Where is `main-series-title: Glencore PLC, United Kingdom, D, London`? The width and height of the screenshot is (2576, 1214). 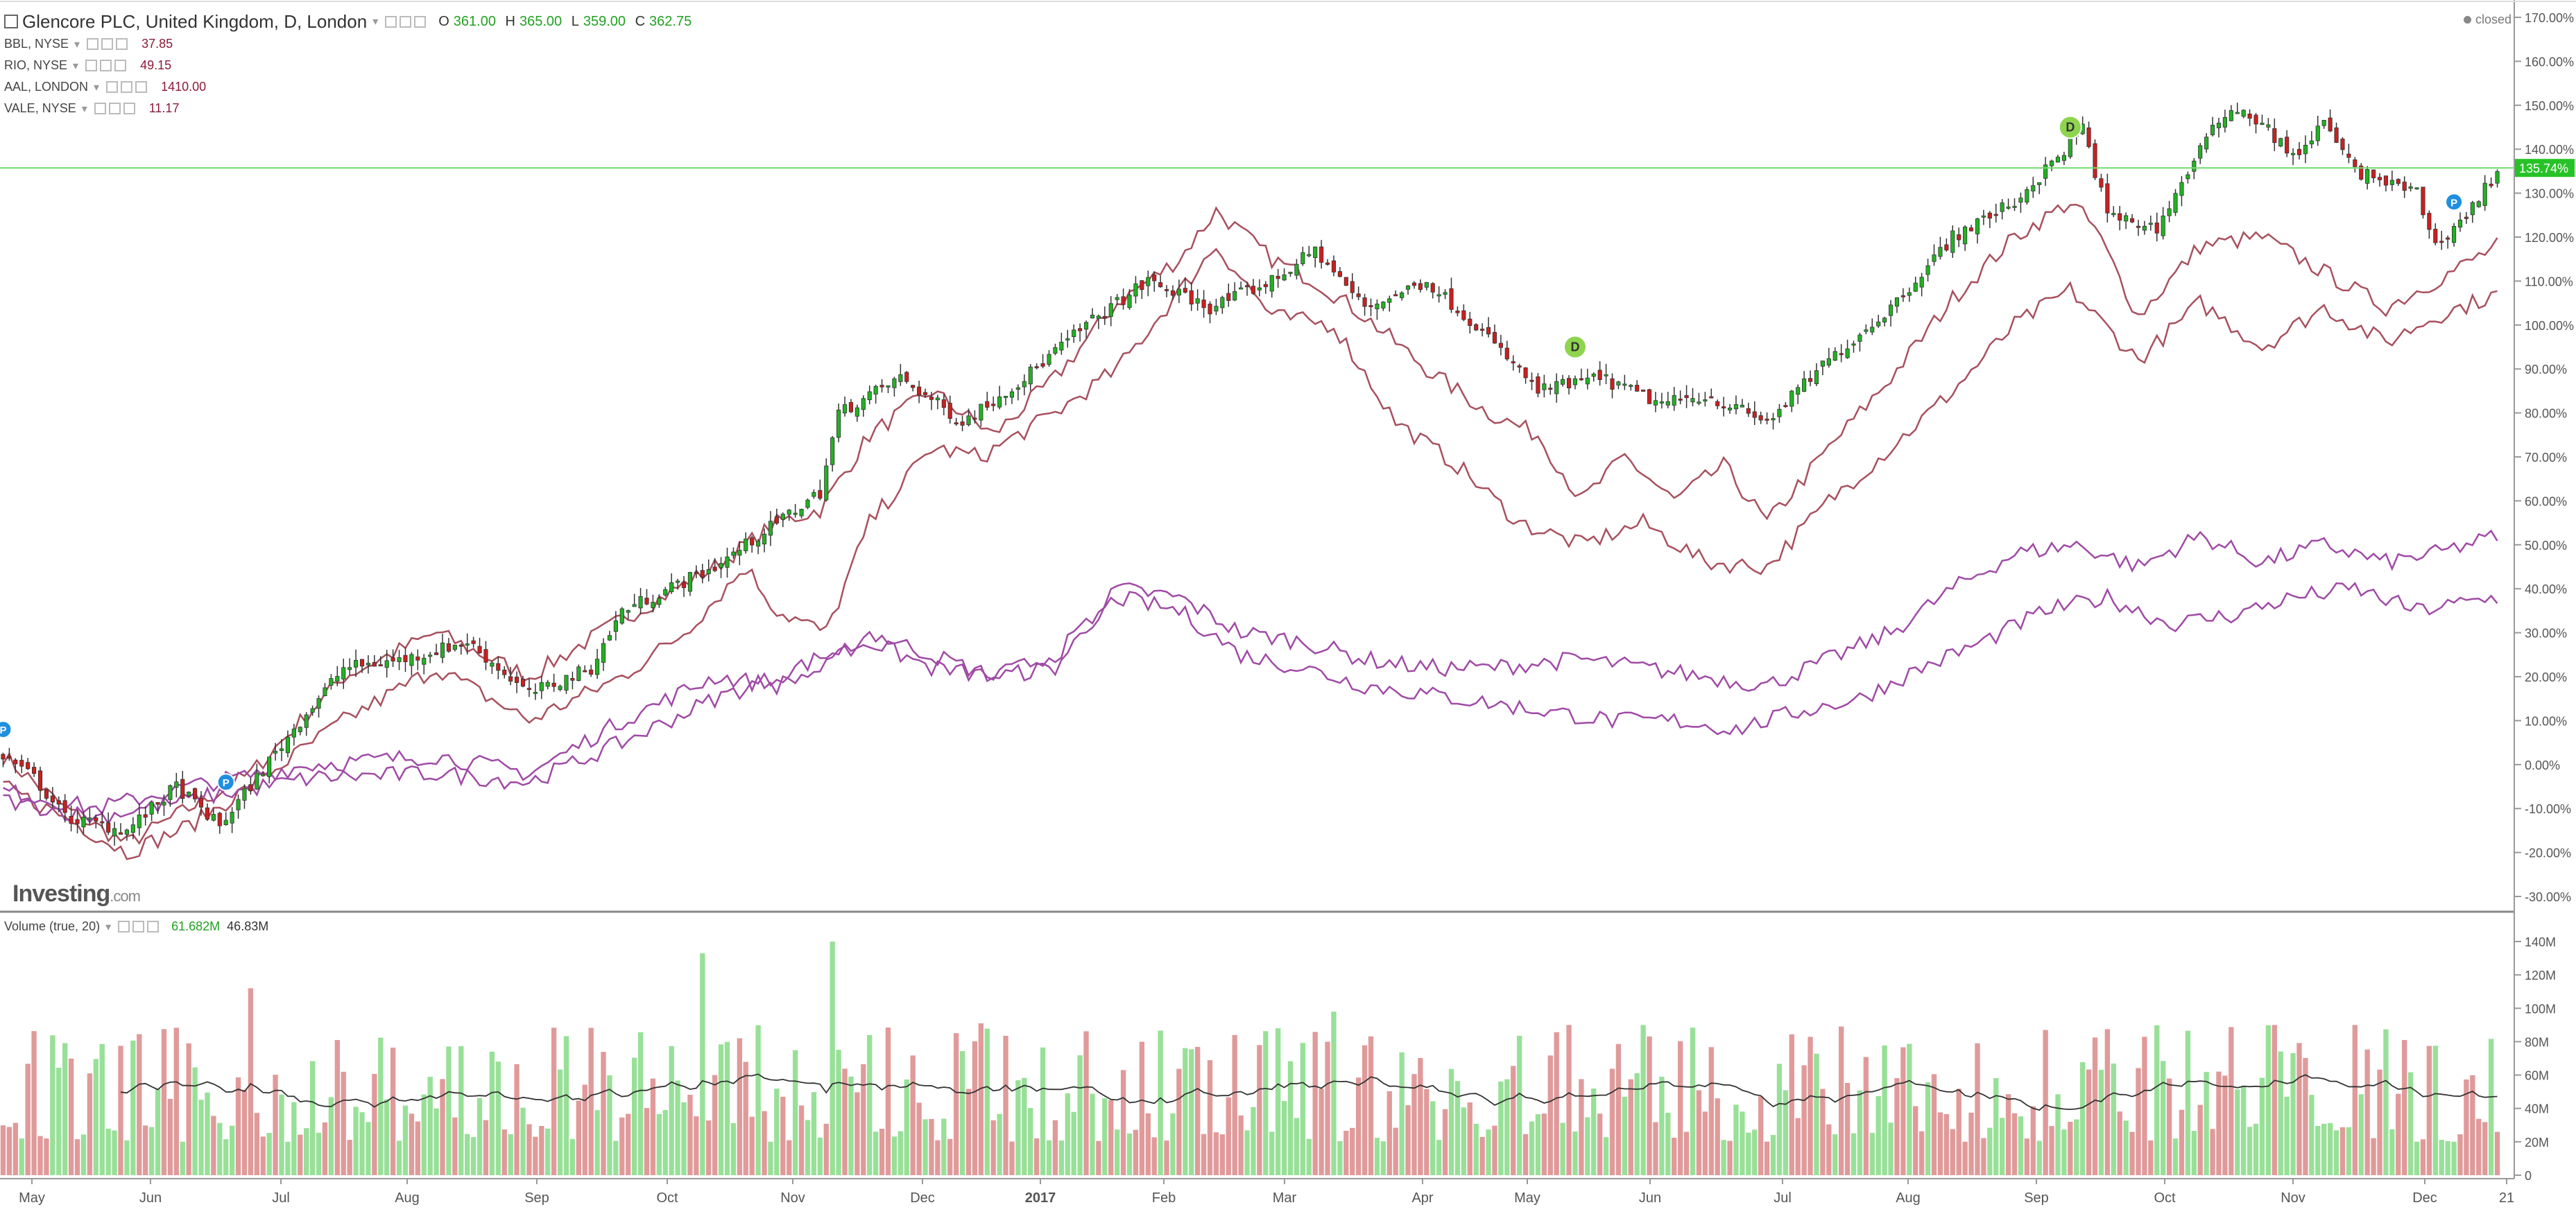
main-series-title: Glencore PLC, United Kingdom, D, London is located at coordinates (195, 21).